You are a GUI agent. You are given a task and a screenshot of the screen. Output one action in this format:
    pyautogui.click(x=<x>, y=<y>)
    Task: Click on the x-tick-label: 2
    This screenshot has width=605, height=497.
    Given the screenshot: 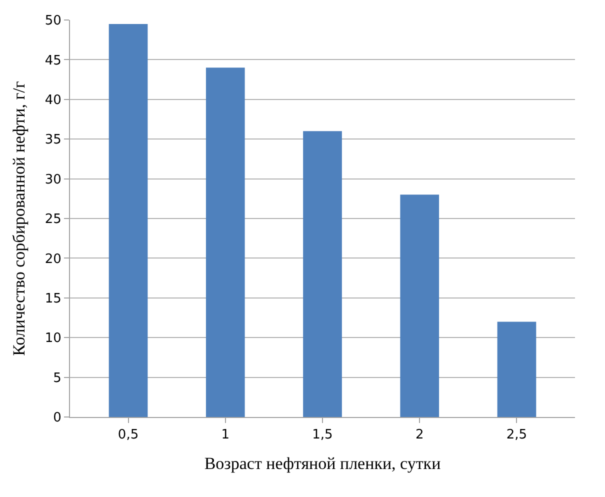 What is the action you would take?
    pyautogui.click(x=419, y=435)
    